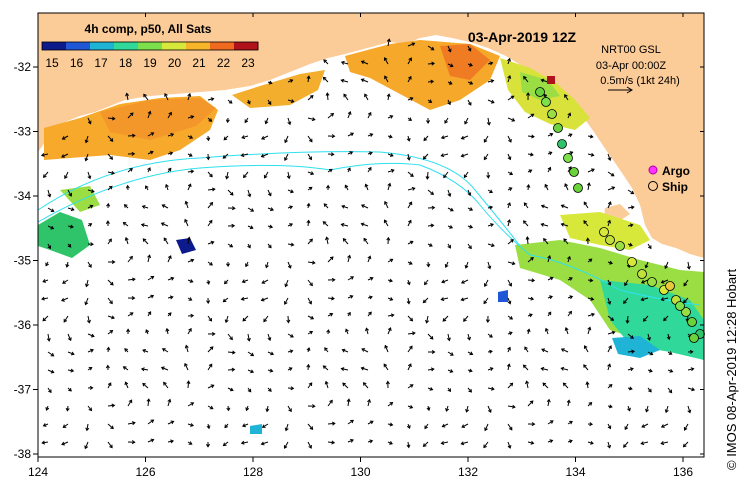 The width and height of the screenshot is (749, 496). I want to click on colorbar-swatch, so click(246, 46).